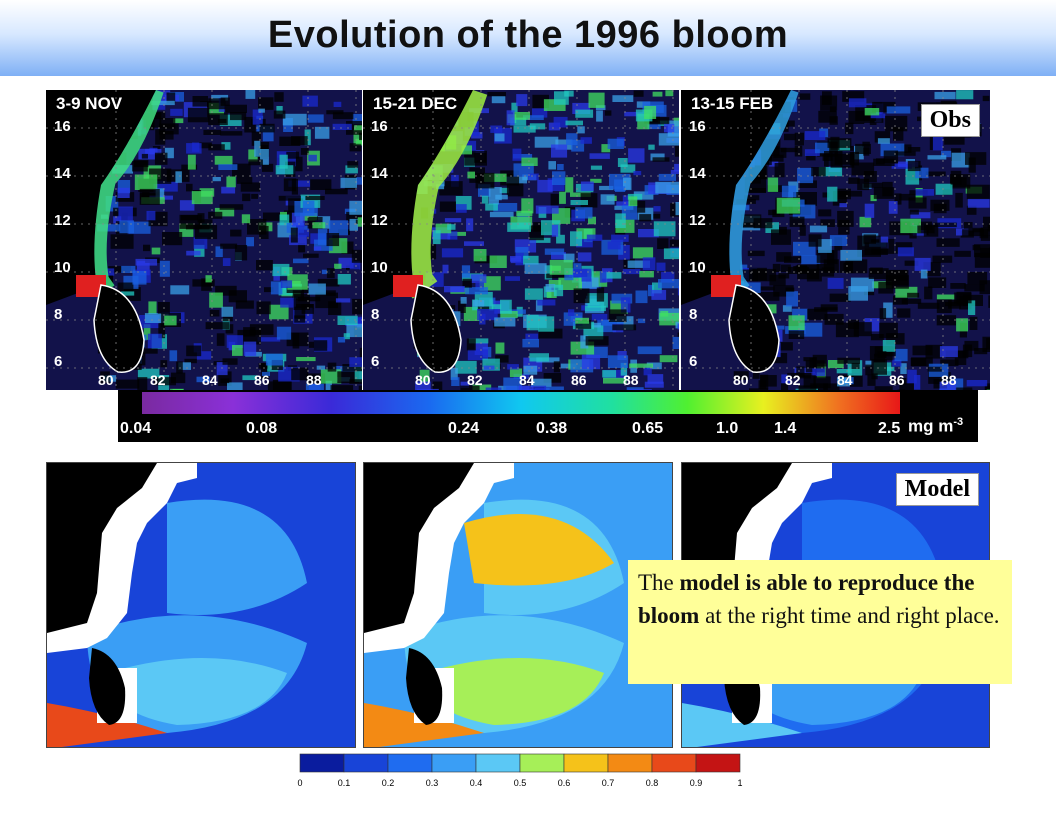 The image size is (1056, 816). Describe the element at coordinates (464, 428) in the screenshot. I see `obs-colorbar-tick: 0.24` at that location.